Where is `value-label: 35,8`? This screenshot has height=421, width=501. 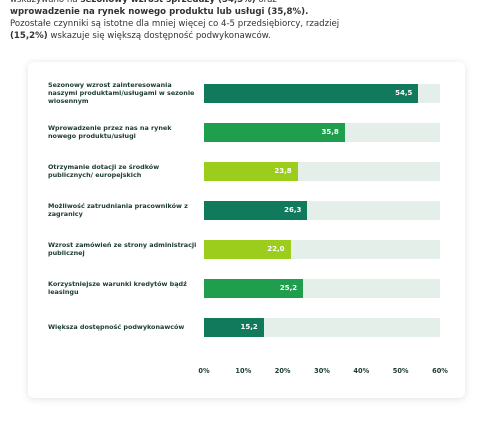
value-label: 35,8 is located at coordinates (330, 132).